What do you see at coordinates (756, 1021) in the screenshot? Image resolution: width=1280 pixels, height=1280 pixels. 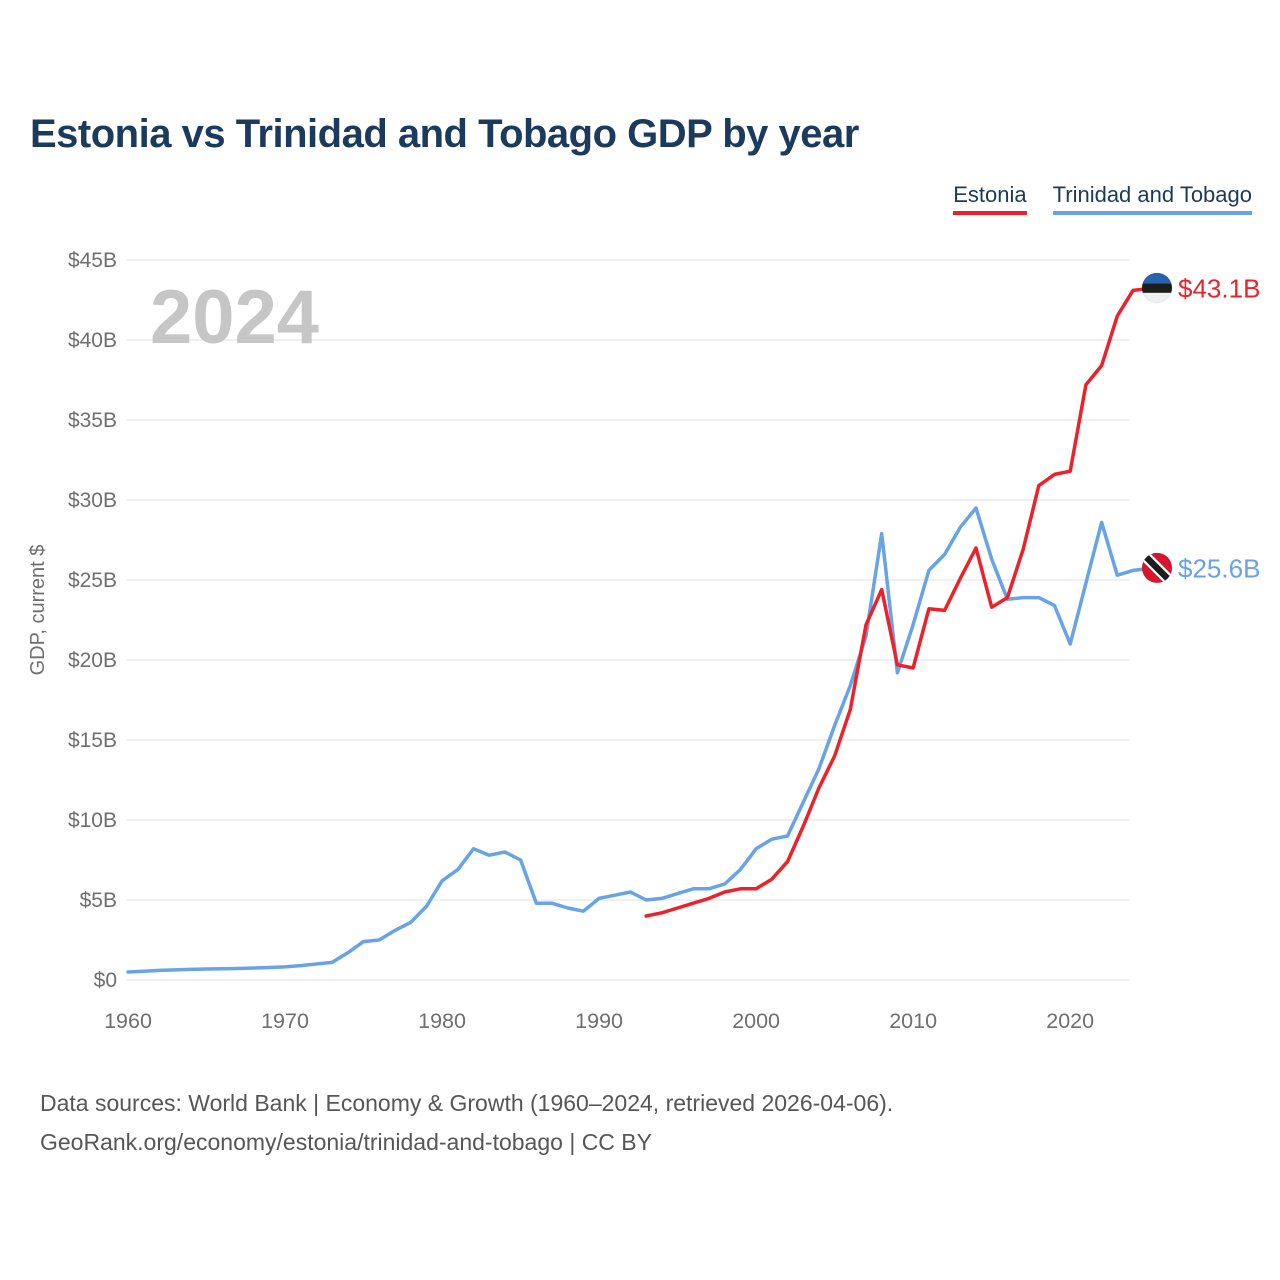 I see `x-tick-label: 2000` at bounding box center [756, 1021].